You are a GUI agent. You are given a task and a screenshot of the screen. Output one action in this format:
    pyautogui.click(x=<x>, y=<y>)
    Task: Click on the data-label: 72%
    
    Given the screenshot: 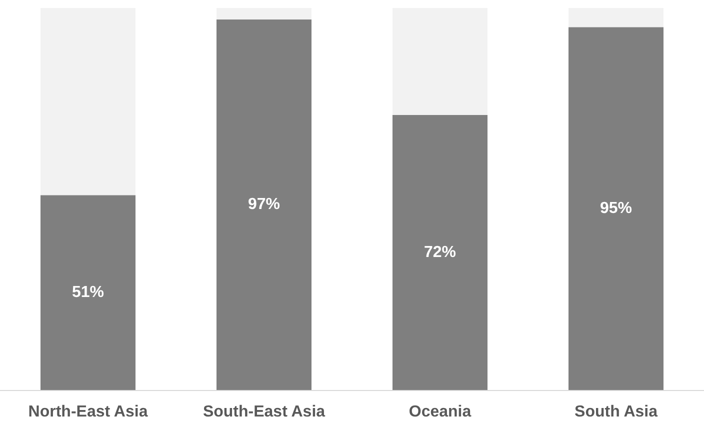 What is the action you would take?
    pyautogui.click(x=440, y=252)
    